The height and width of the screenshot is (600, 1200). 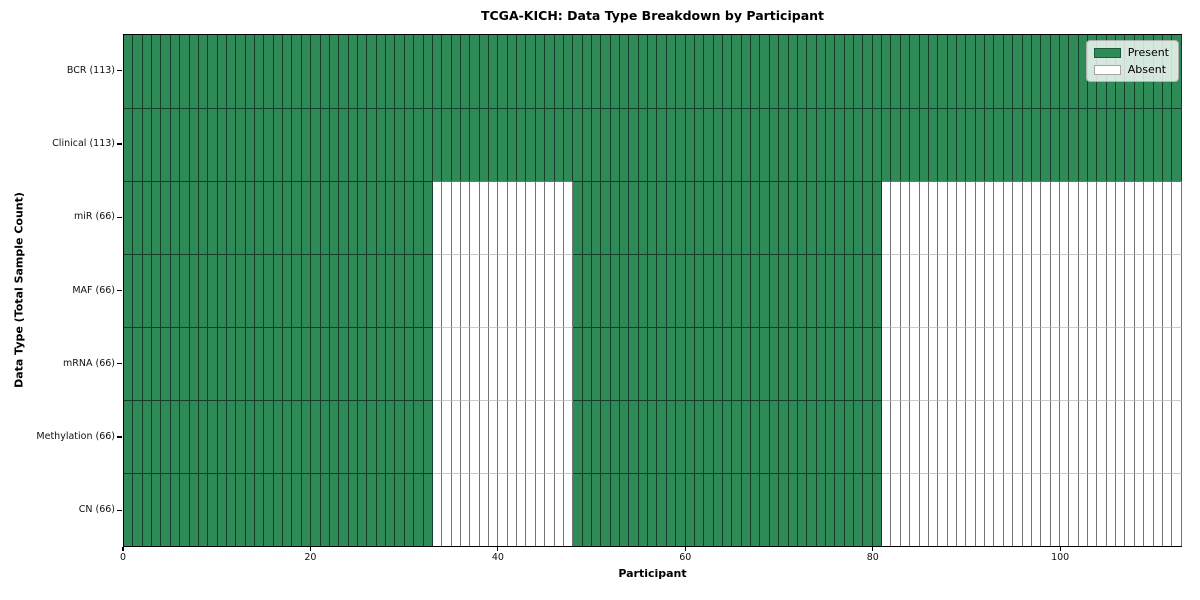 I want to click on x-tick-mark, so click(x=685, y=549).